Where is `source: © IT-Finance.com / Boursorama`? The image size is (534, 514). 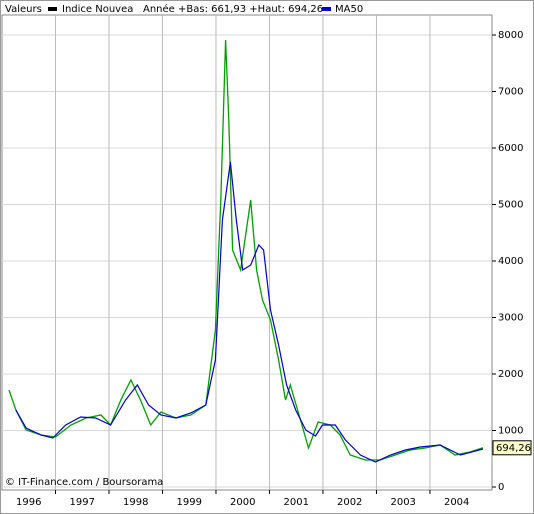
source: © IT-Finance.com / Boursorama is located at coordinates (84, 482).